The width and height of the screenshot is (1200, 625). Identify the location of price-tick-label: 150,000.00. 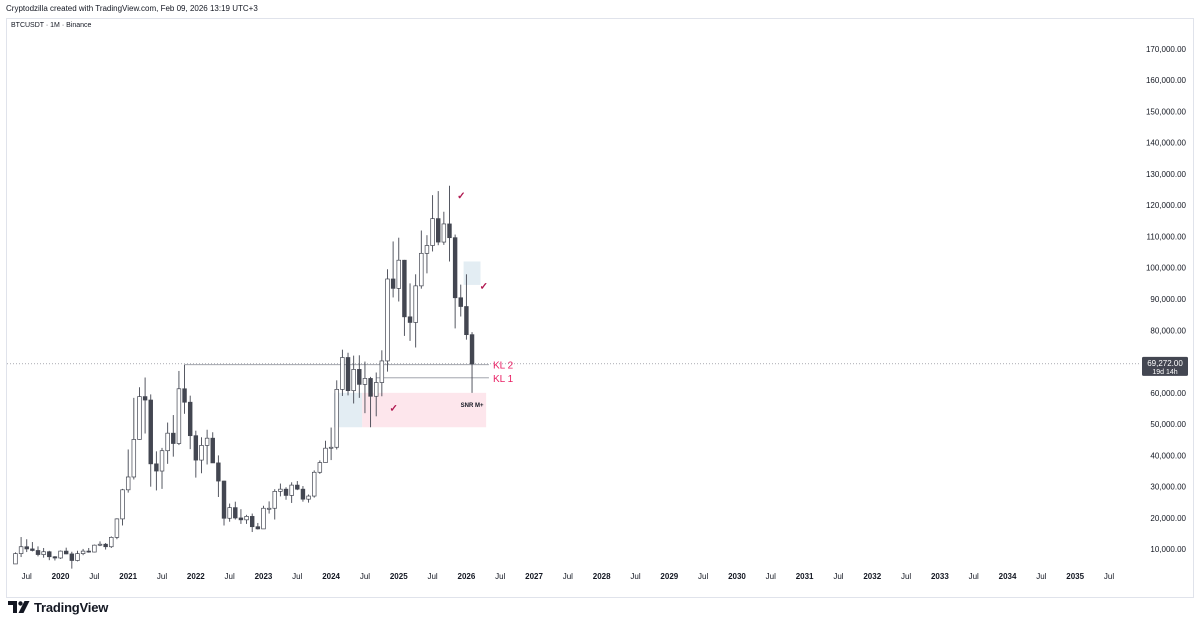
(1166, 111).